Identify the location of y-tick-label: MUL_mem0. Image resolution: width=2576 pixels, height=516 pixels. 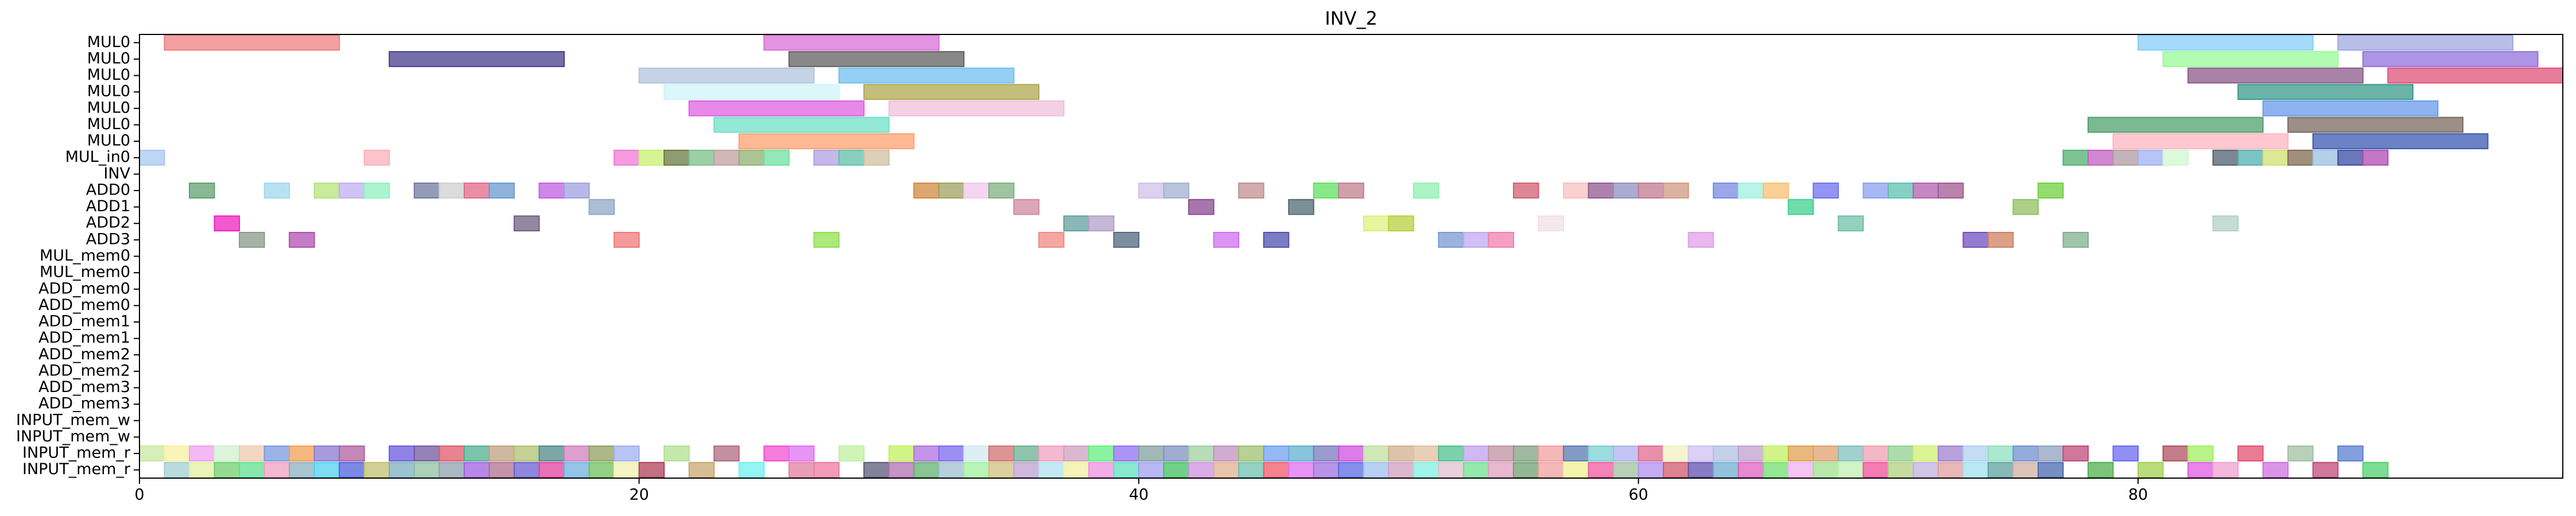
(85, 272).